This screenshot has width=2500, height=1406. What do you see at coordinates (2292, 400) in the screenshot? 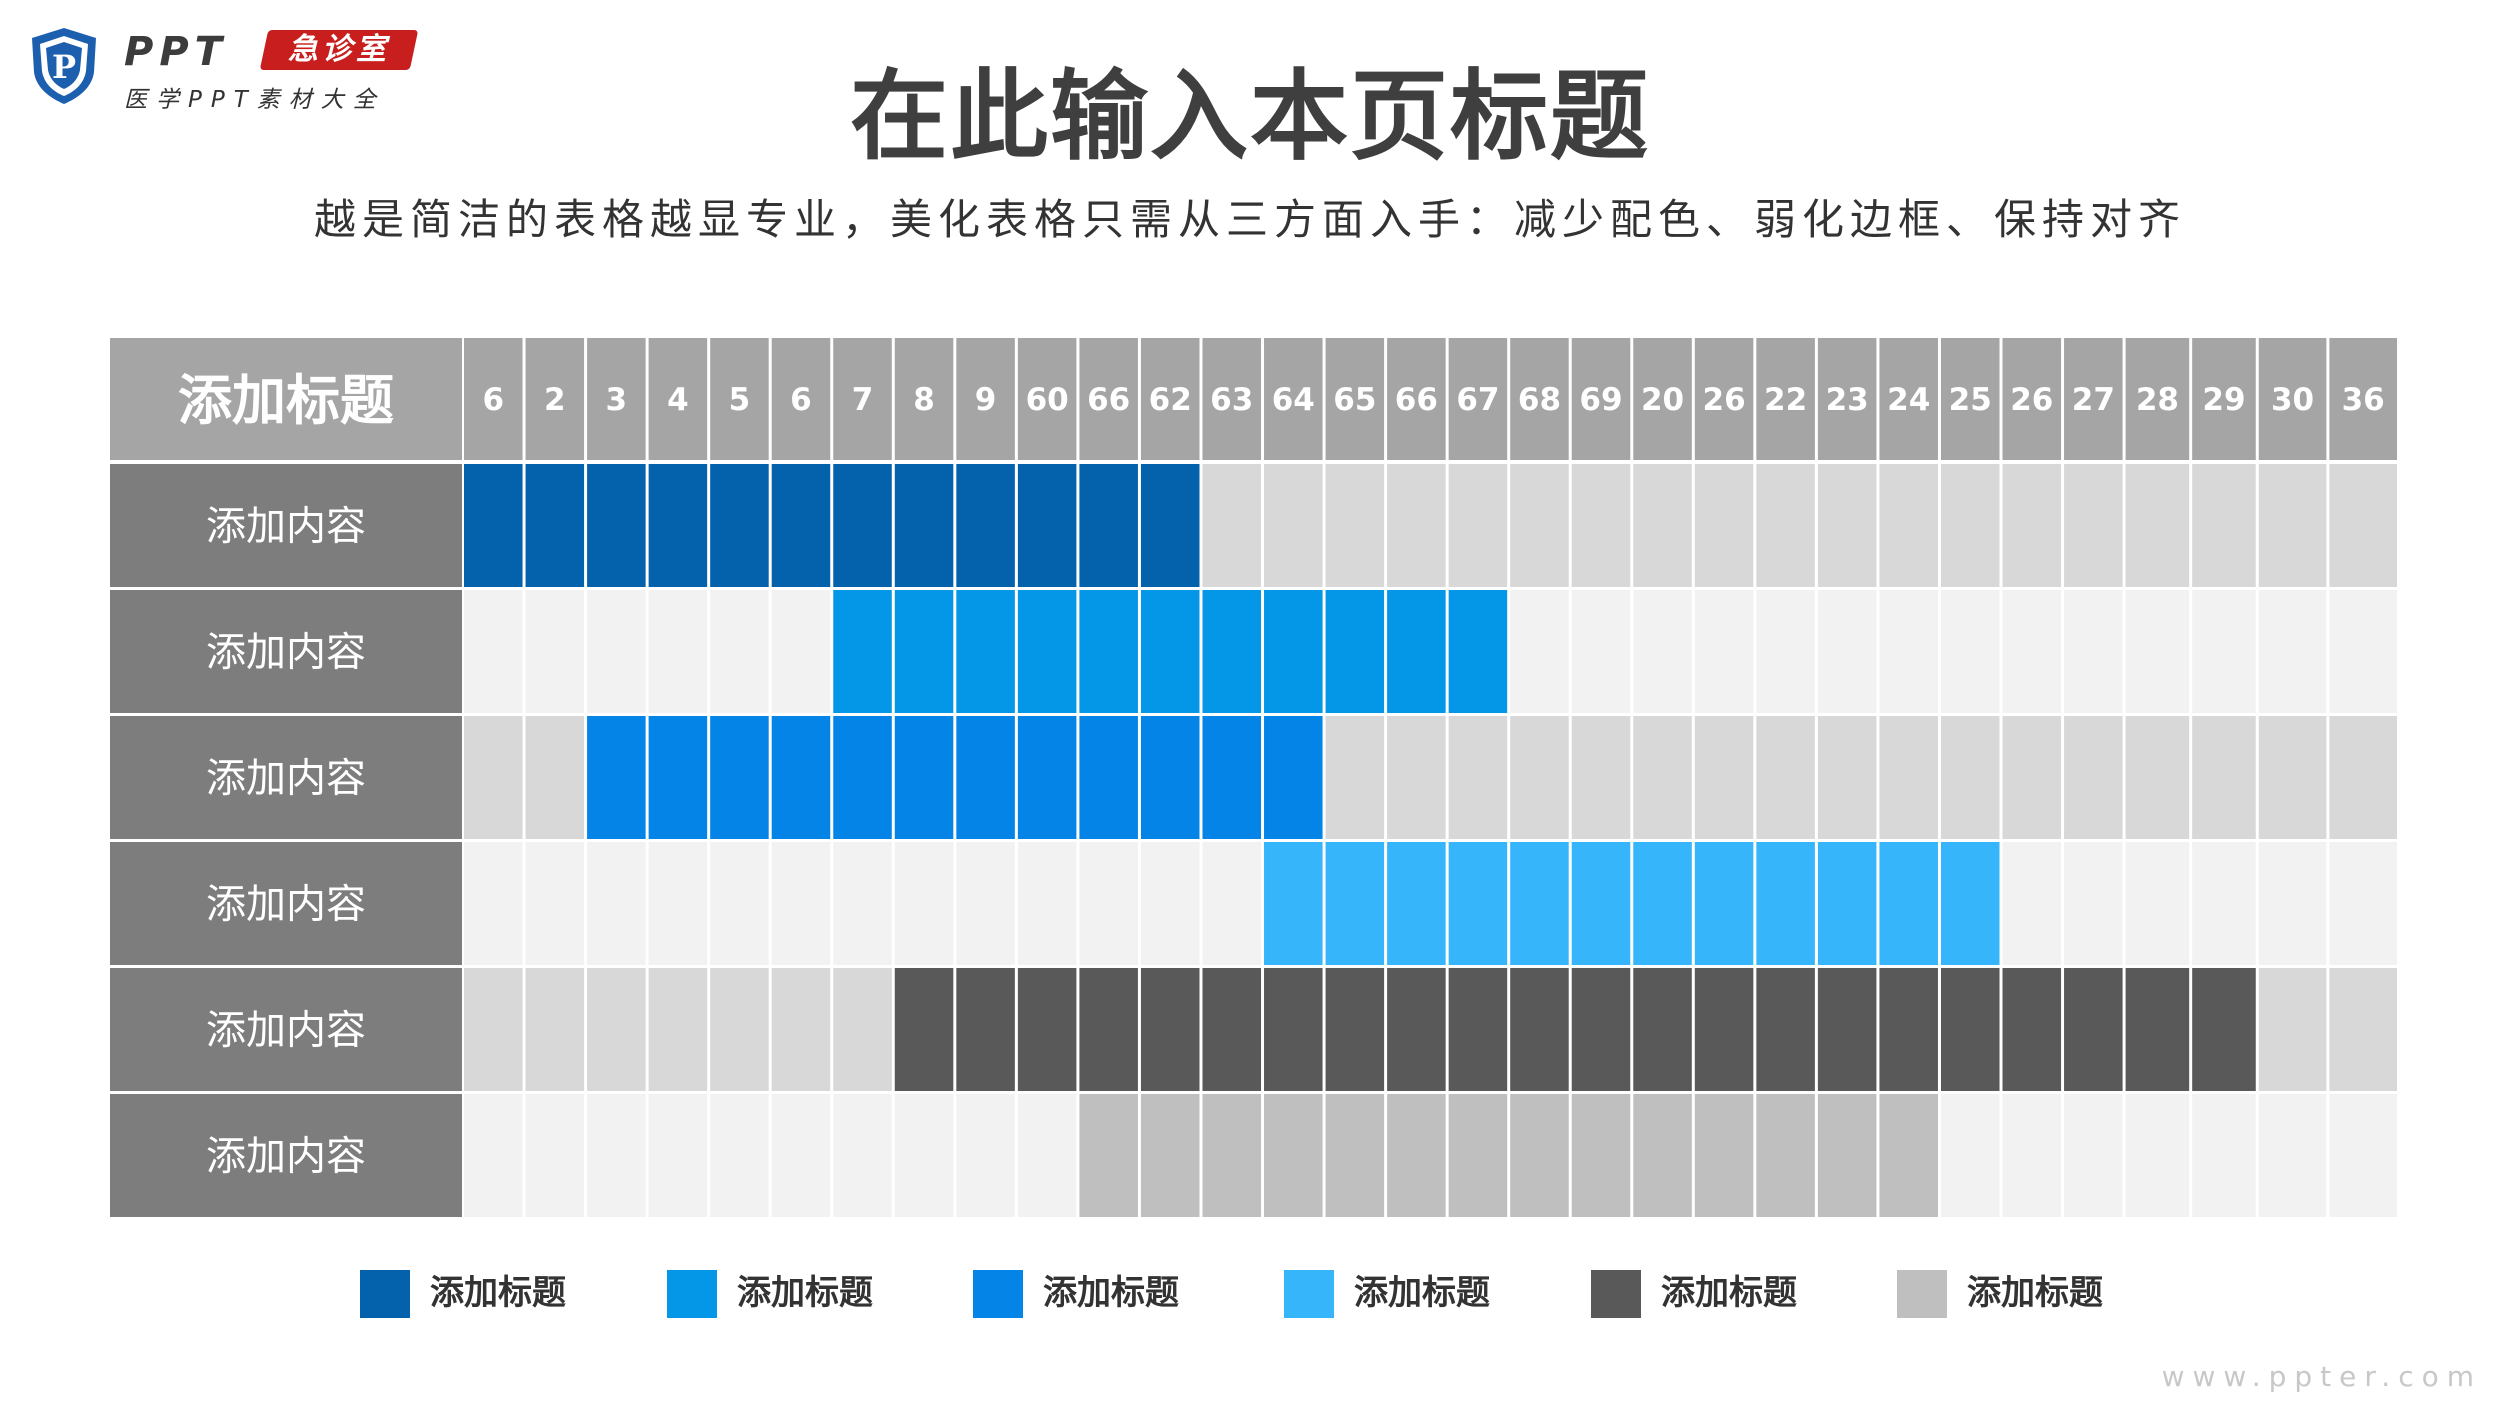
I see `column-label: 30` at bounding box center [2292, 400].